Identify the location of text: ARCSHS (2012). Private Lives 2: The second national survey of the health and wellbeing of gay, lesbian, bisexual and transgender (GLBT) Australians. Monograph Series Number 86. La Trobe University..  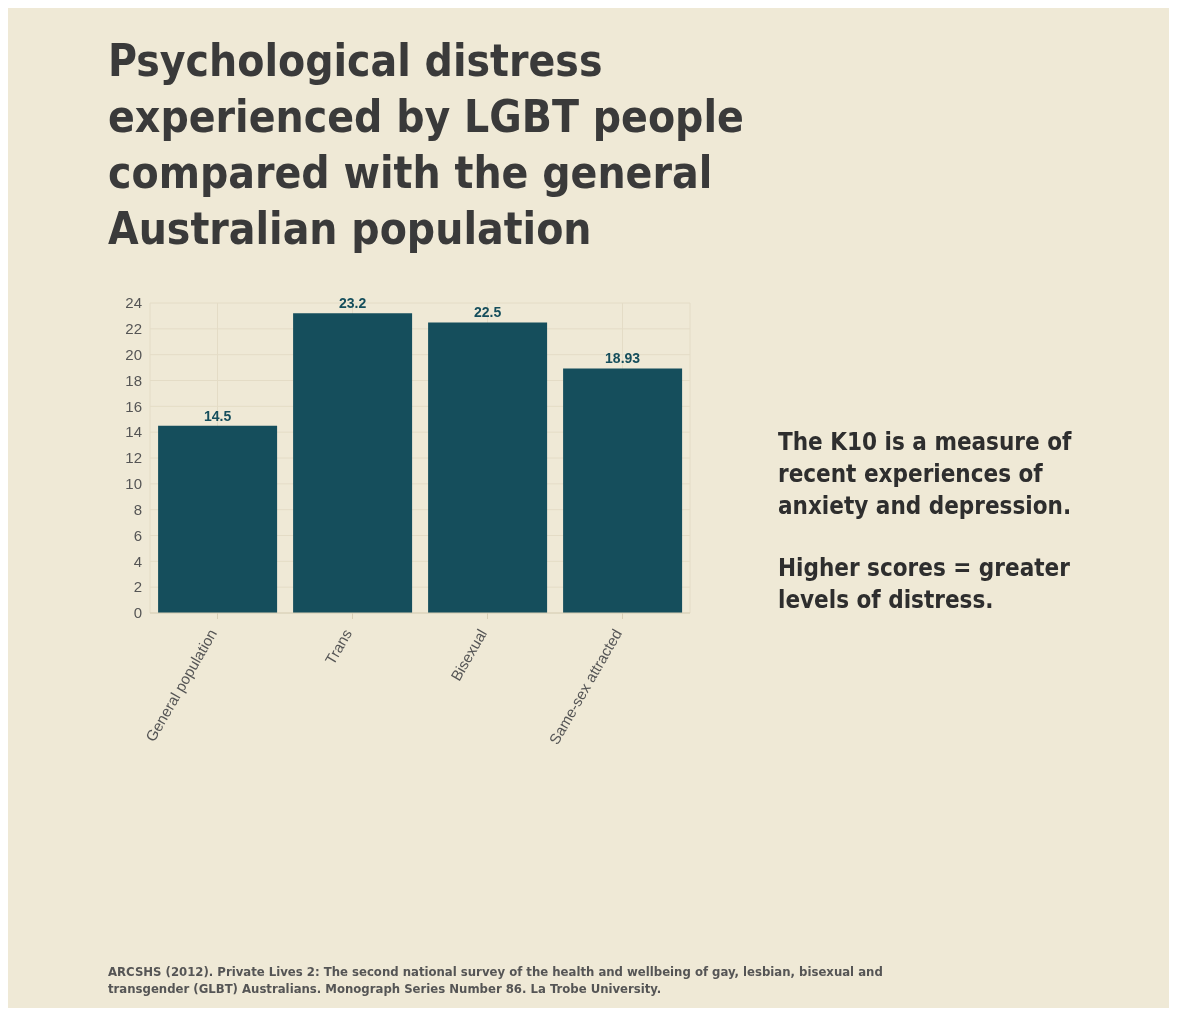
(496, 980).